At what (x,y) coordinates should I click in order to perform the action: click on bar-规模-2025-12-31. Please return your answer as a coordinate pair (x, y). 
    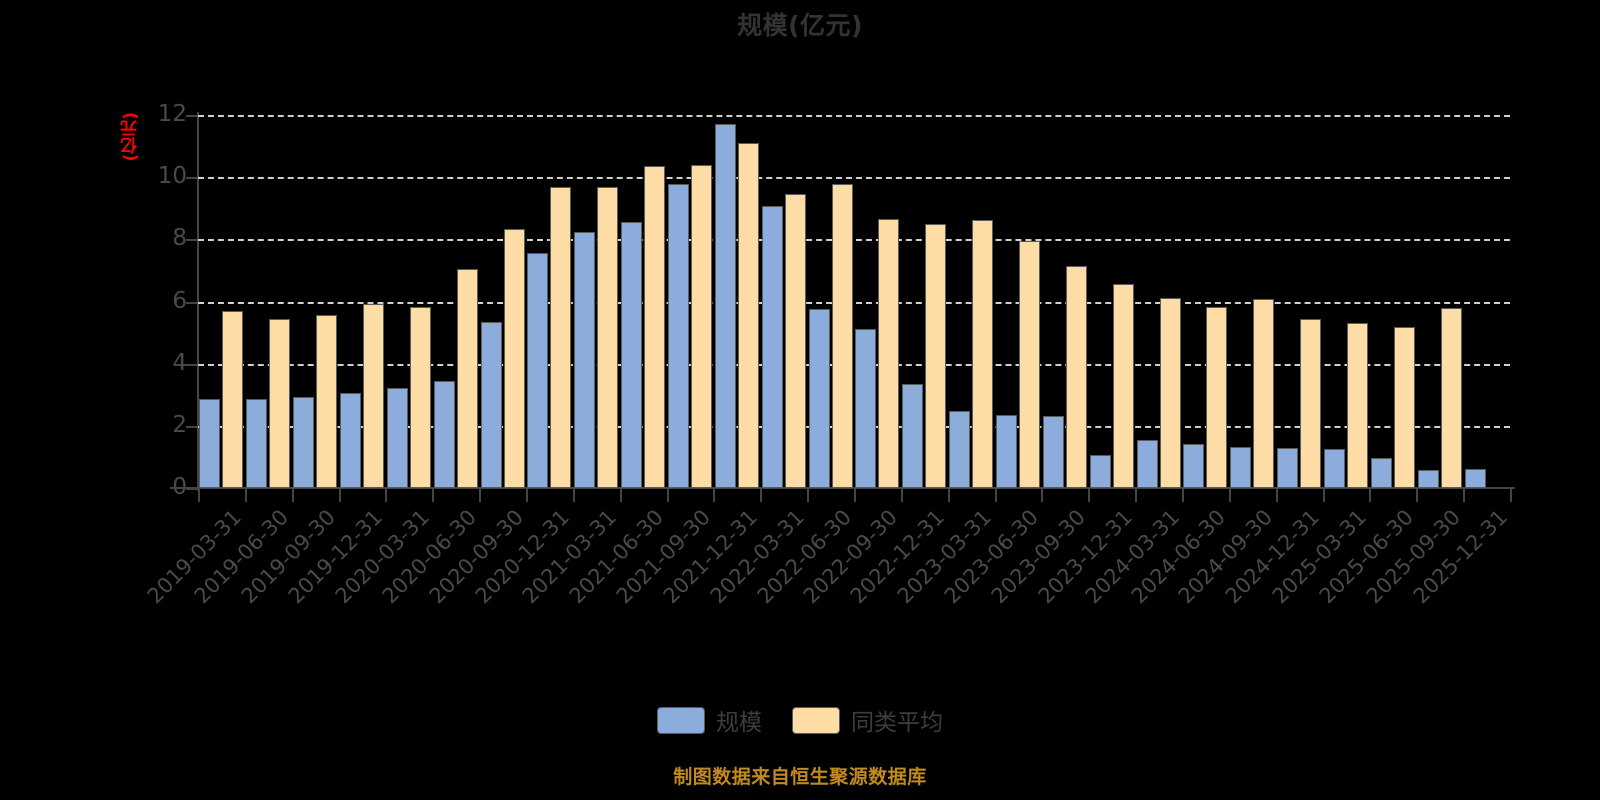
    Looking at the image, I should click on (1475, 478).